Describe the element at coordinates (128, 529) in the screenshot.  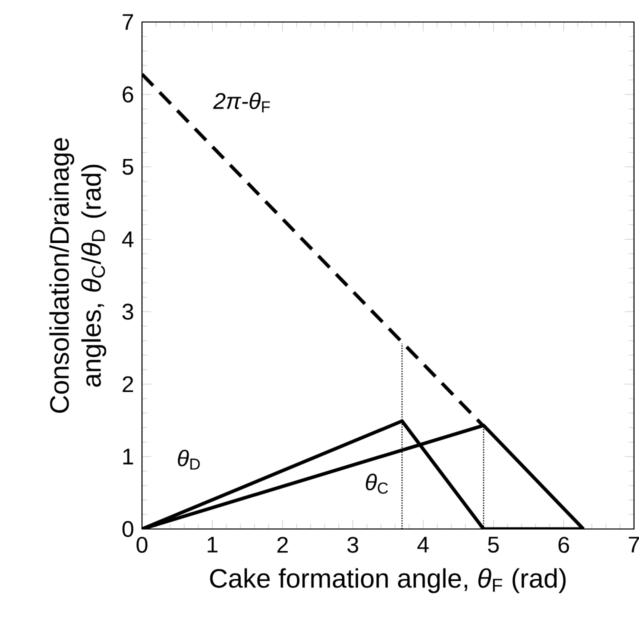
I see `y-tick-label: 0` at that location.